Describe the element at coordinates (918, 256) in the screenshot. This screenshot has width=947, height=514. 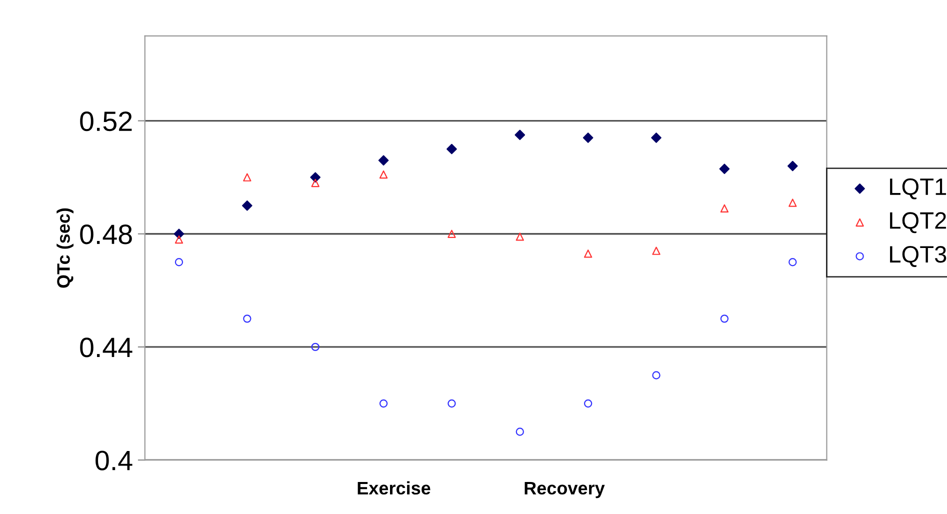
I see `legend-label: LQT3` at that location.